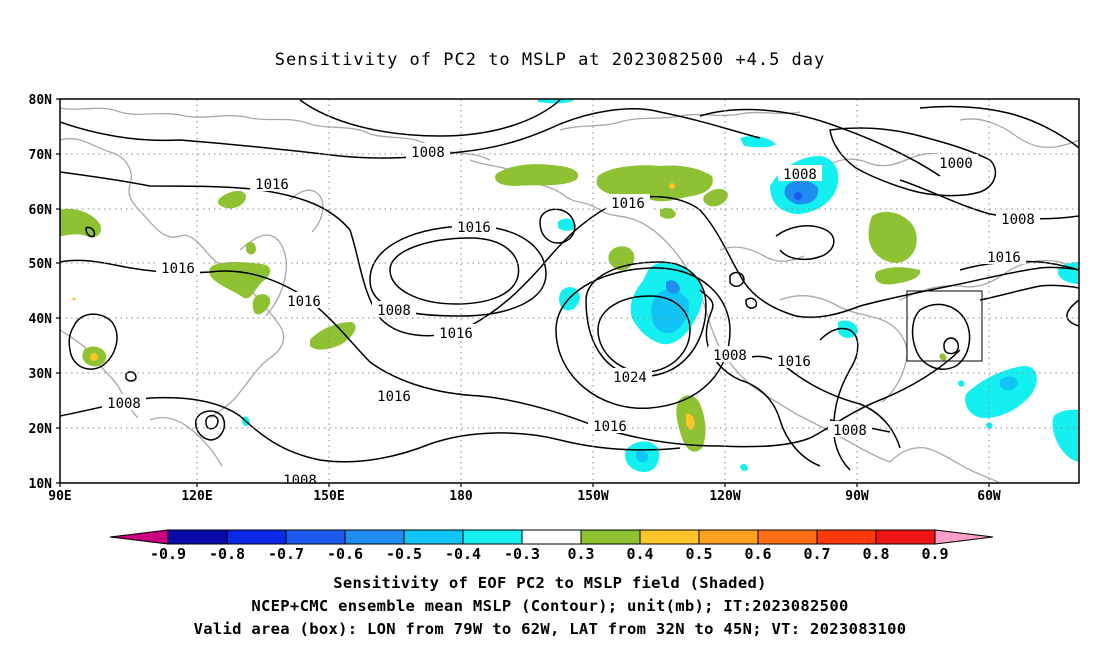  What do you see at coordinates (580, 554) in the screenshot?
I see `colorbar-label: 0.3` at bounding box center [580, 554].